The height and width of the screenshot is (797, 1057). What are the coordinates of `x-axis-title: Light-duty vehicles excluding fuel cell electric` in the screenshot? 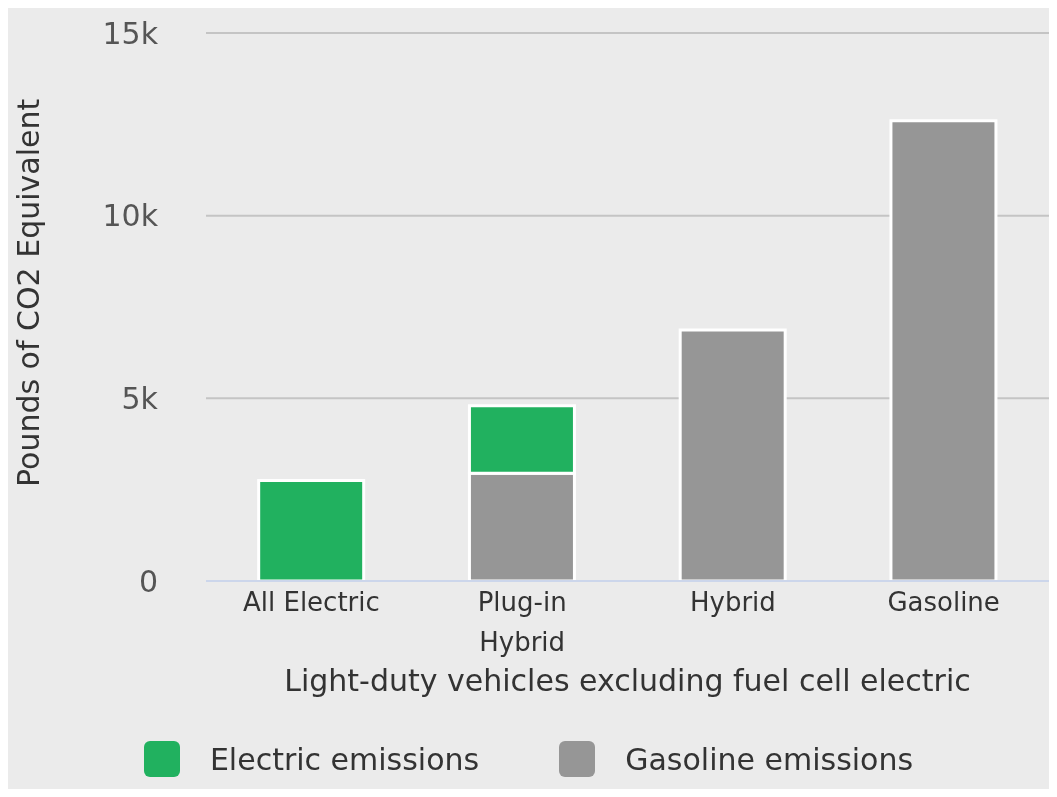 It's located at (627, 680).